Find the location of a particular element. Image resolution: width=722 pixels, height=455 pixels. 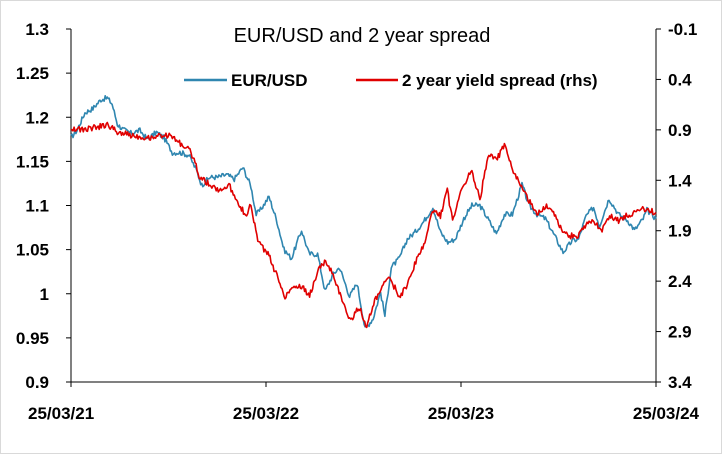

left-tick-label: 1.3 is located at coordinates (37, 29).